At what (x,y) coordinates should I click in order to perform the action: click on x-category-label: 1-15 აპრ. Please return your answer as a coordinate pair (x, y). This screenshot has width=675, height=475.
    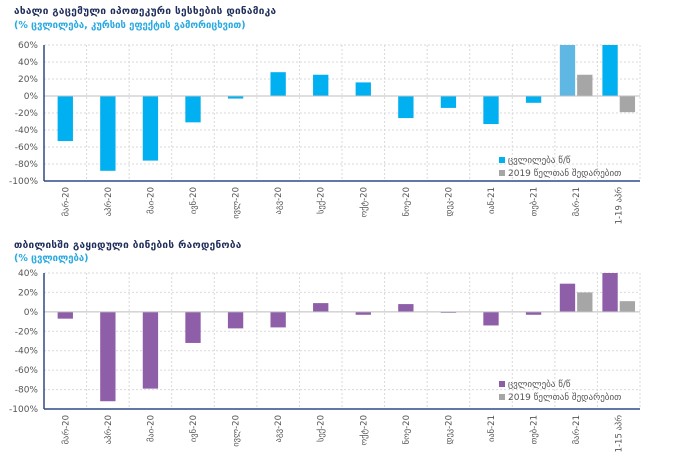
    Looking at the image, I should click on (619, 434).